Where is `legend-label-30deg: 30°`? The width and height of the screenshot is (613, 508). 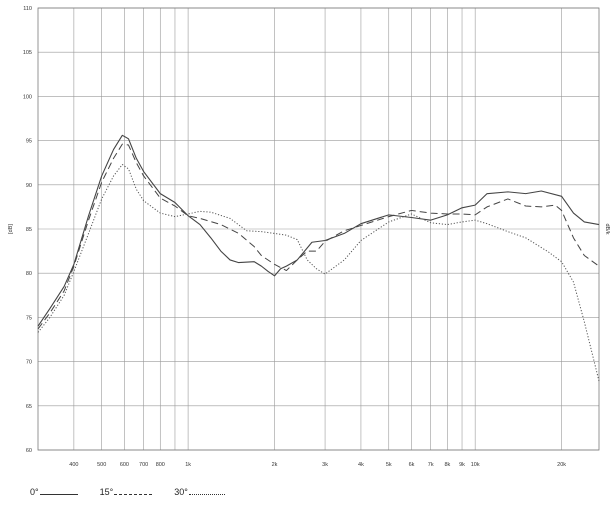 legend-label-30deg: 30° is located at coordinates (181, 492).